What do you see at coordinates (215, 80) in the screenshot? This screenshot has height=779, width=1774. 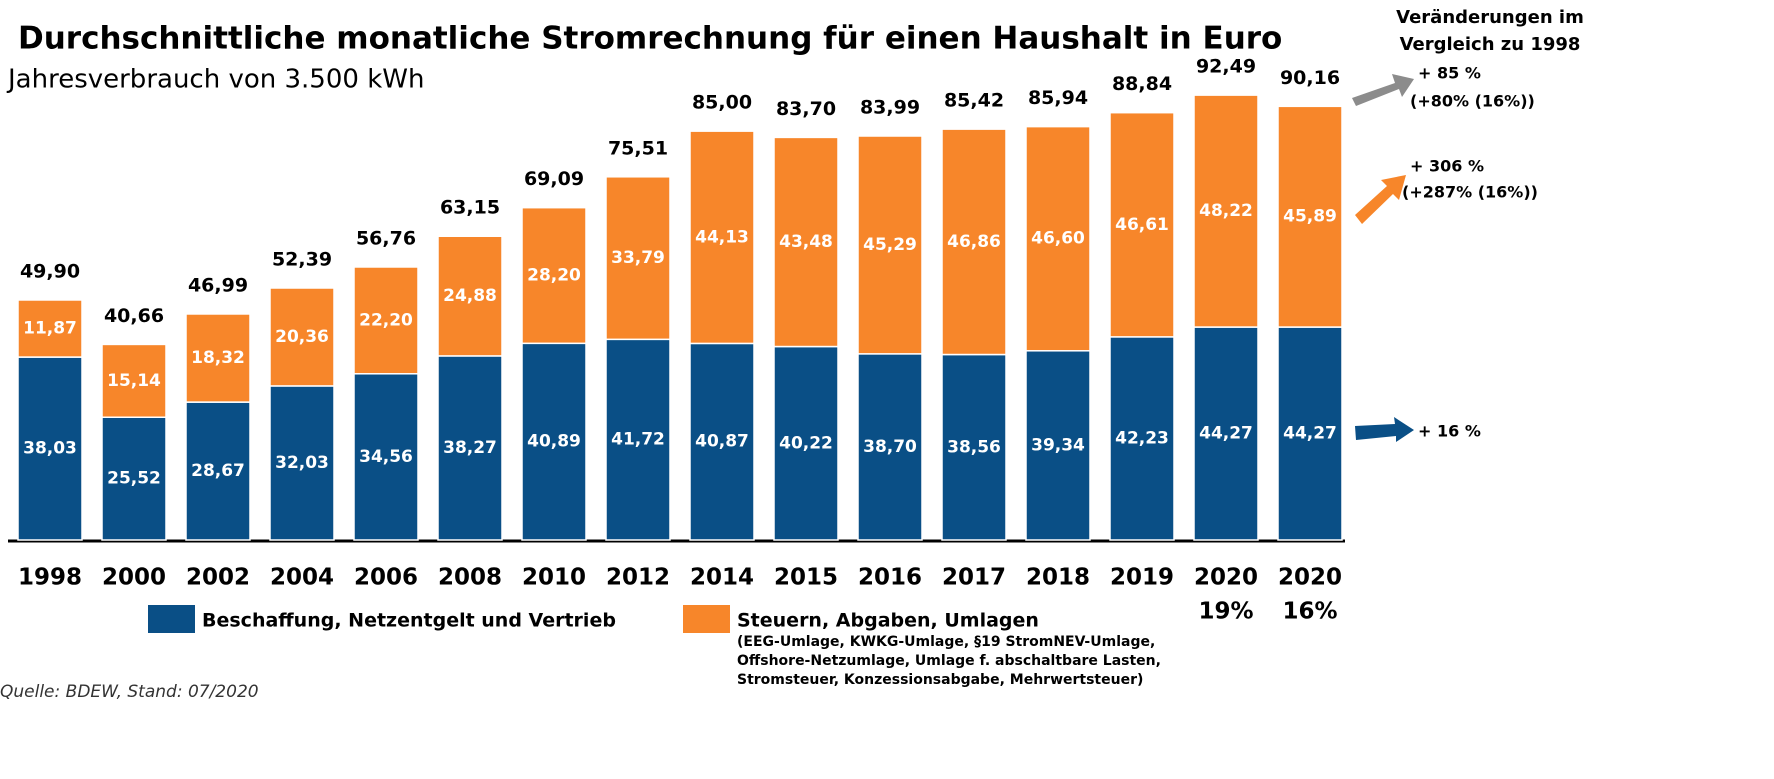 I see `chart-subtitle: Jahresverbrauch von 3.500 kWh` at bounding box center [215, 80].